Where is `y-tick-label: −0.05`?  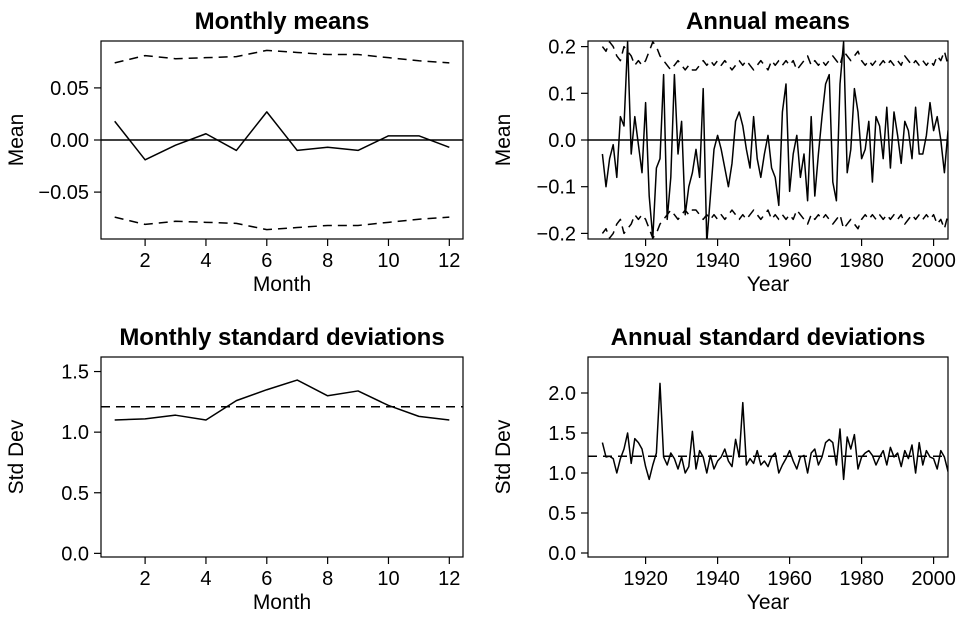
y-tick-label: −0.05 is located at coordinates (63, 193).